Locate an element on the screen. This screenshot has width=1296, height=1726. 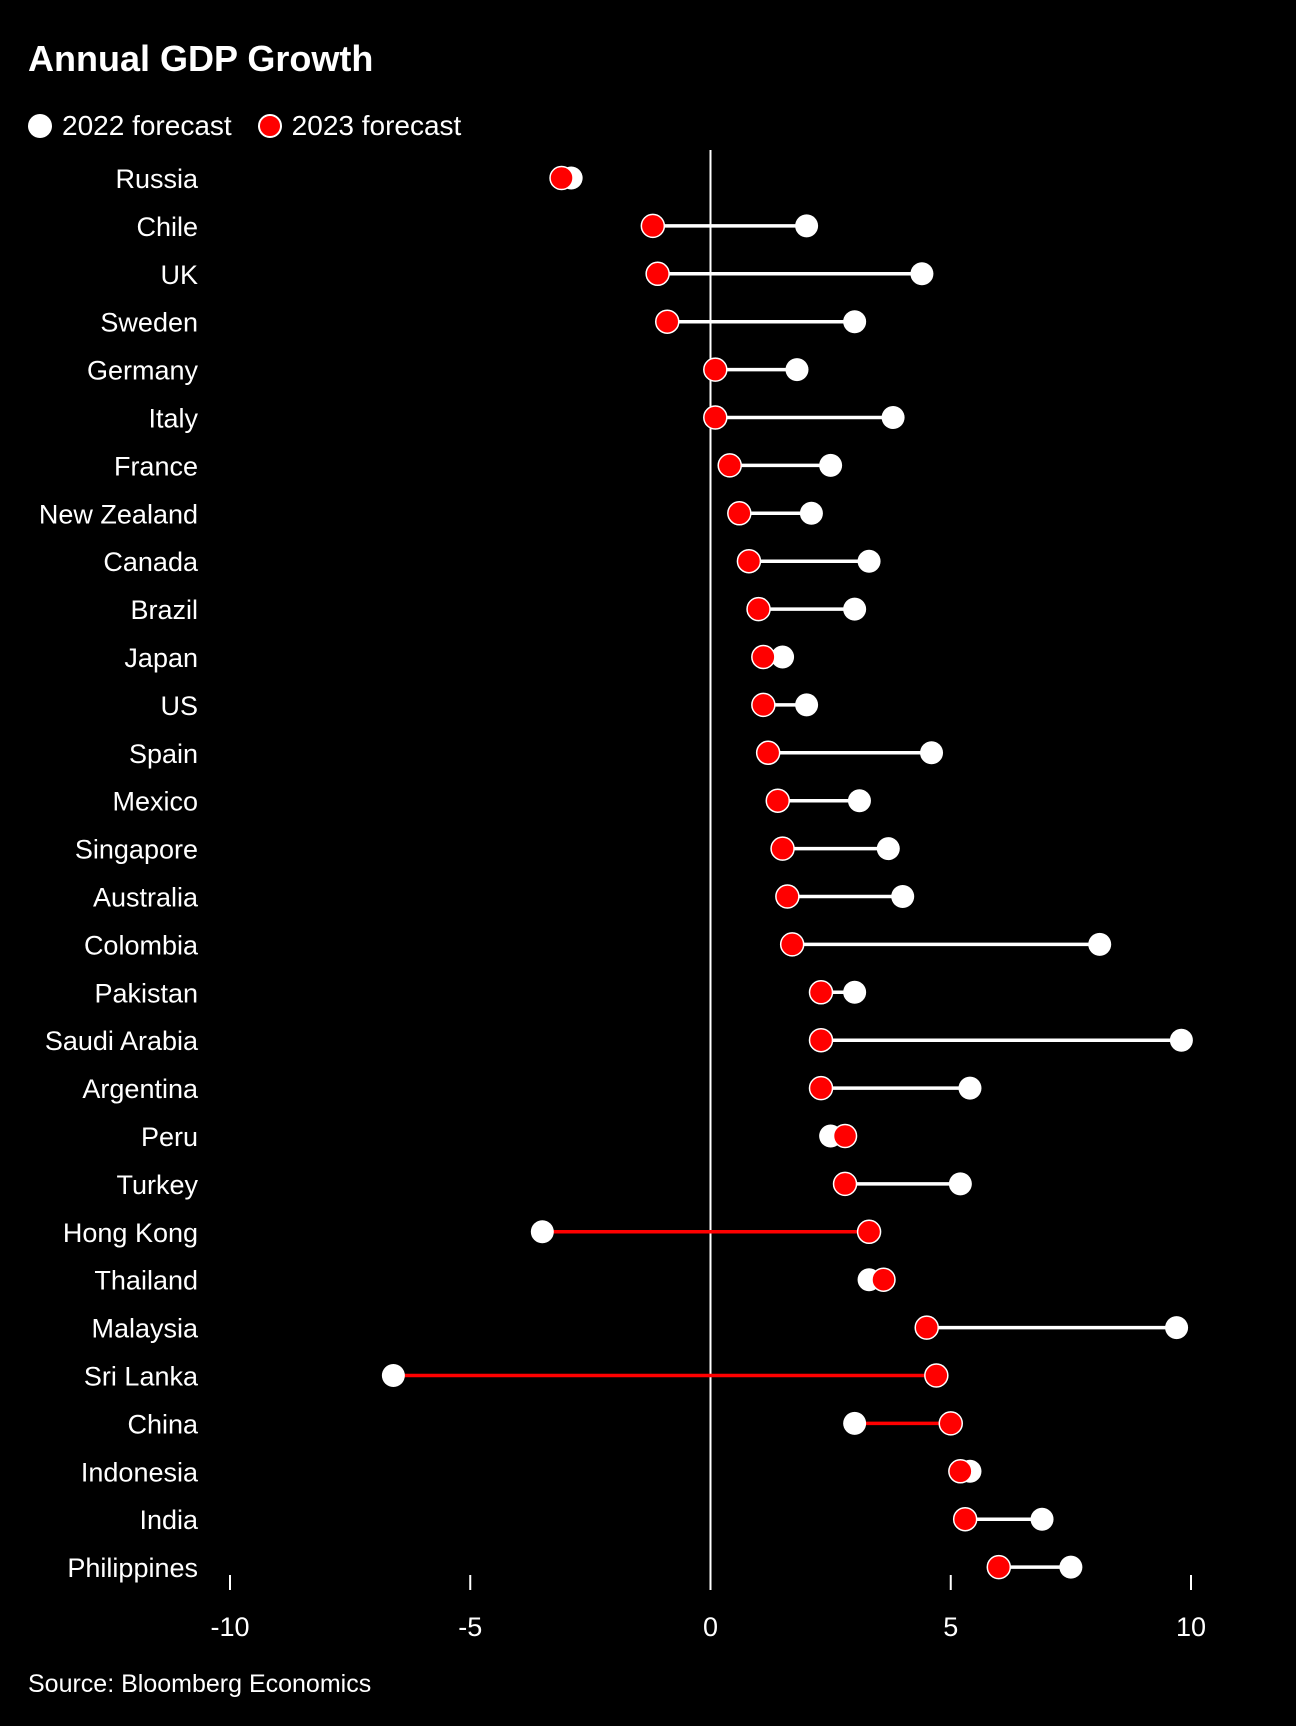
category-label-pakistan: Pakistan is located at coordinates (146, 993).